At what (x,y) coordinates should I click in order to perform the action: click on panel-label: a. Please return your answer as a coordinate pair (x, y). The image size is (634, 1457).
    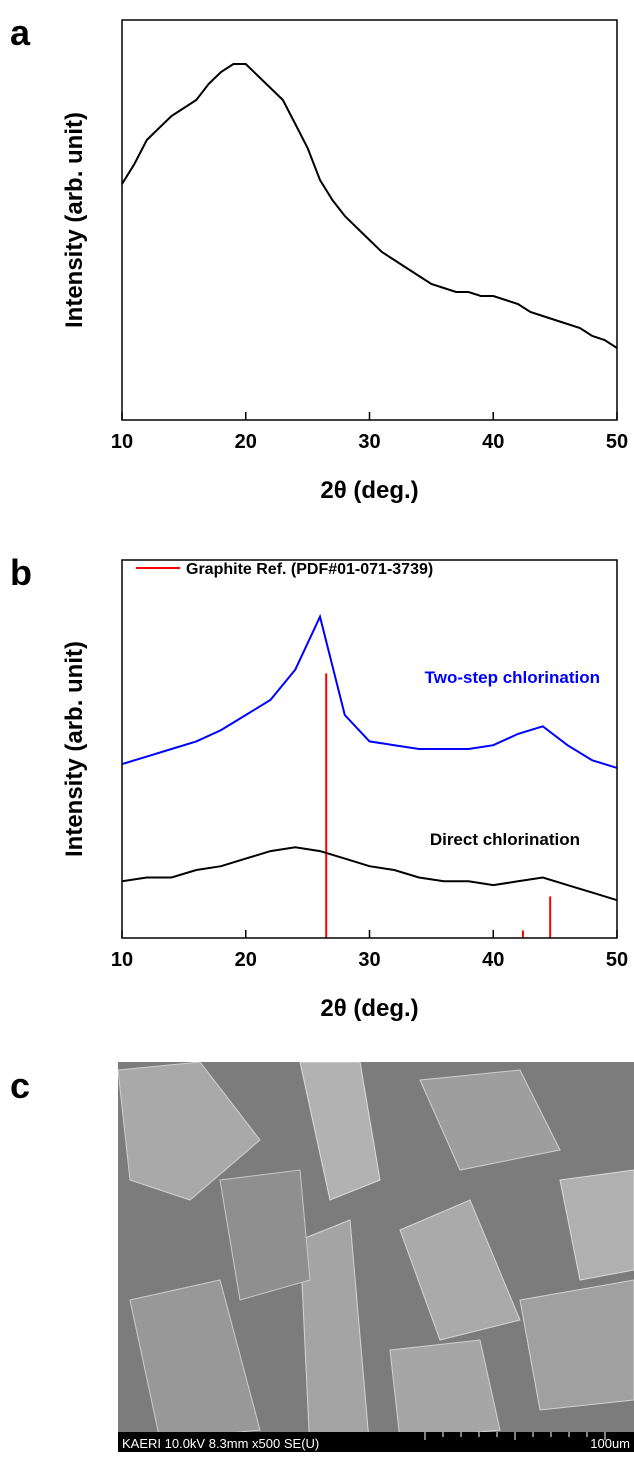
    Looking at the image, I should click on (20, 32).